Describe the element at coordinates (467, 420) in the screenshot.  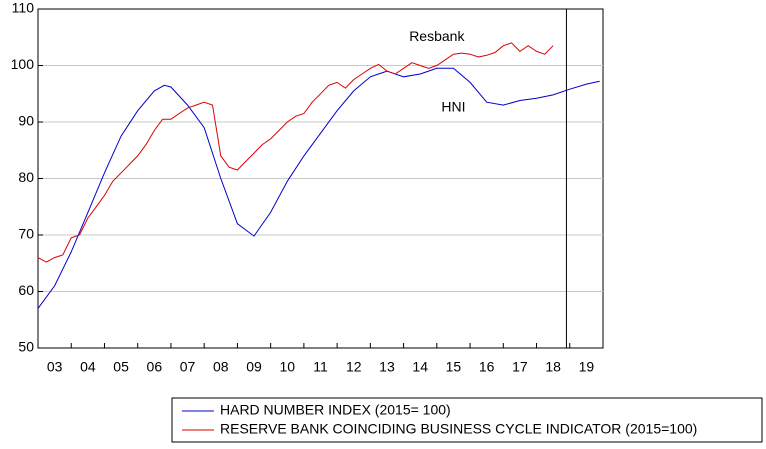
I see `legend-box` at that location.